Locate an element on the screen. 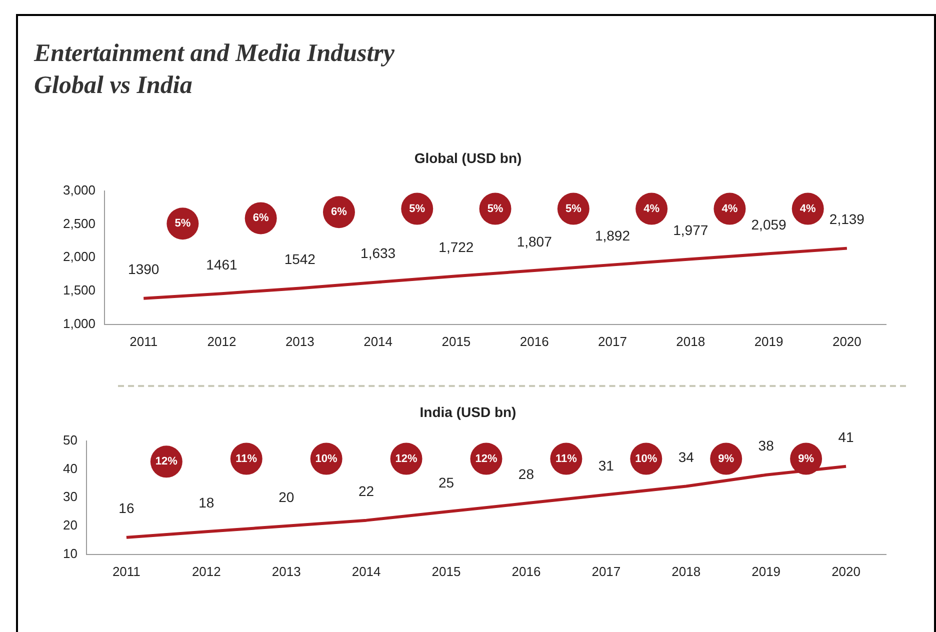 The height and width of the screenshot is (632, 936). data-label: 41 is located at coordinates (846, 437).